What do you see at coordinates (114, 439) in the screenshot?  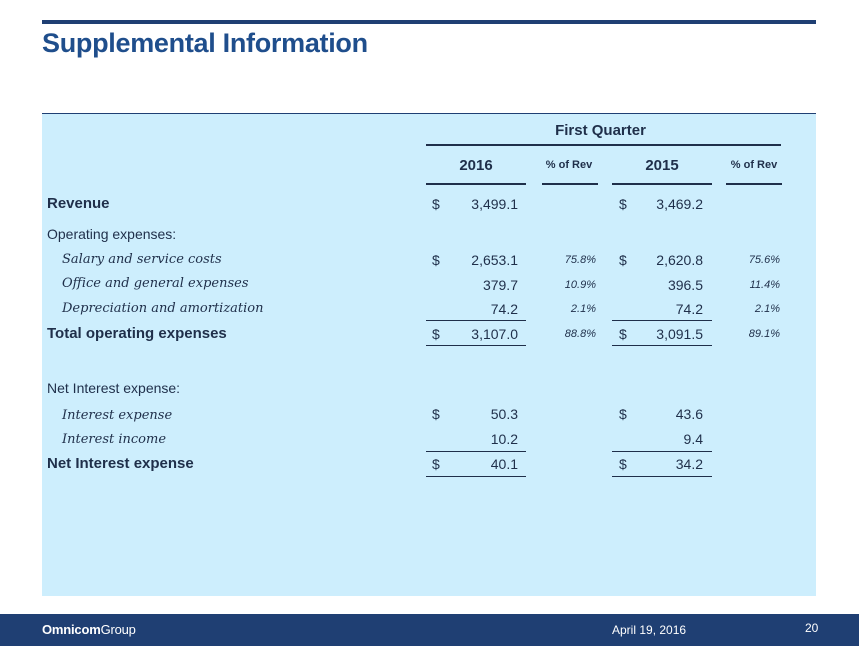 I see `row-label: Interest income` at bounding box center [114, 439].